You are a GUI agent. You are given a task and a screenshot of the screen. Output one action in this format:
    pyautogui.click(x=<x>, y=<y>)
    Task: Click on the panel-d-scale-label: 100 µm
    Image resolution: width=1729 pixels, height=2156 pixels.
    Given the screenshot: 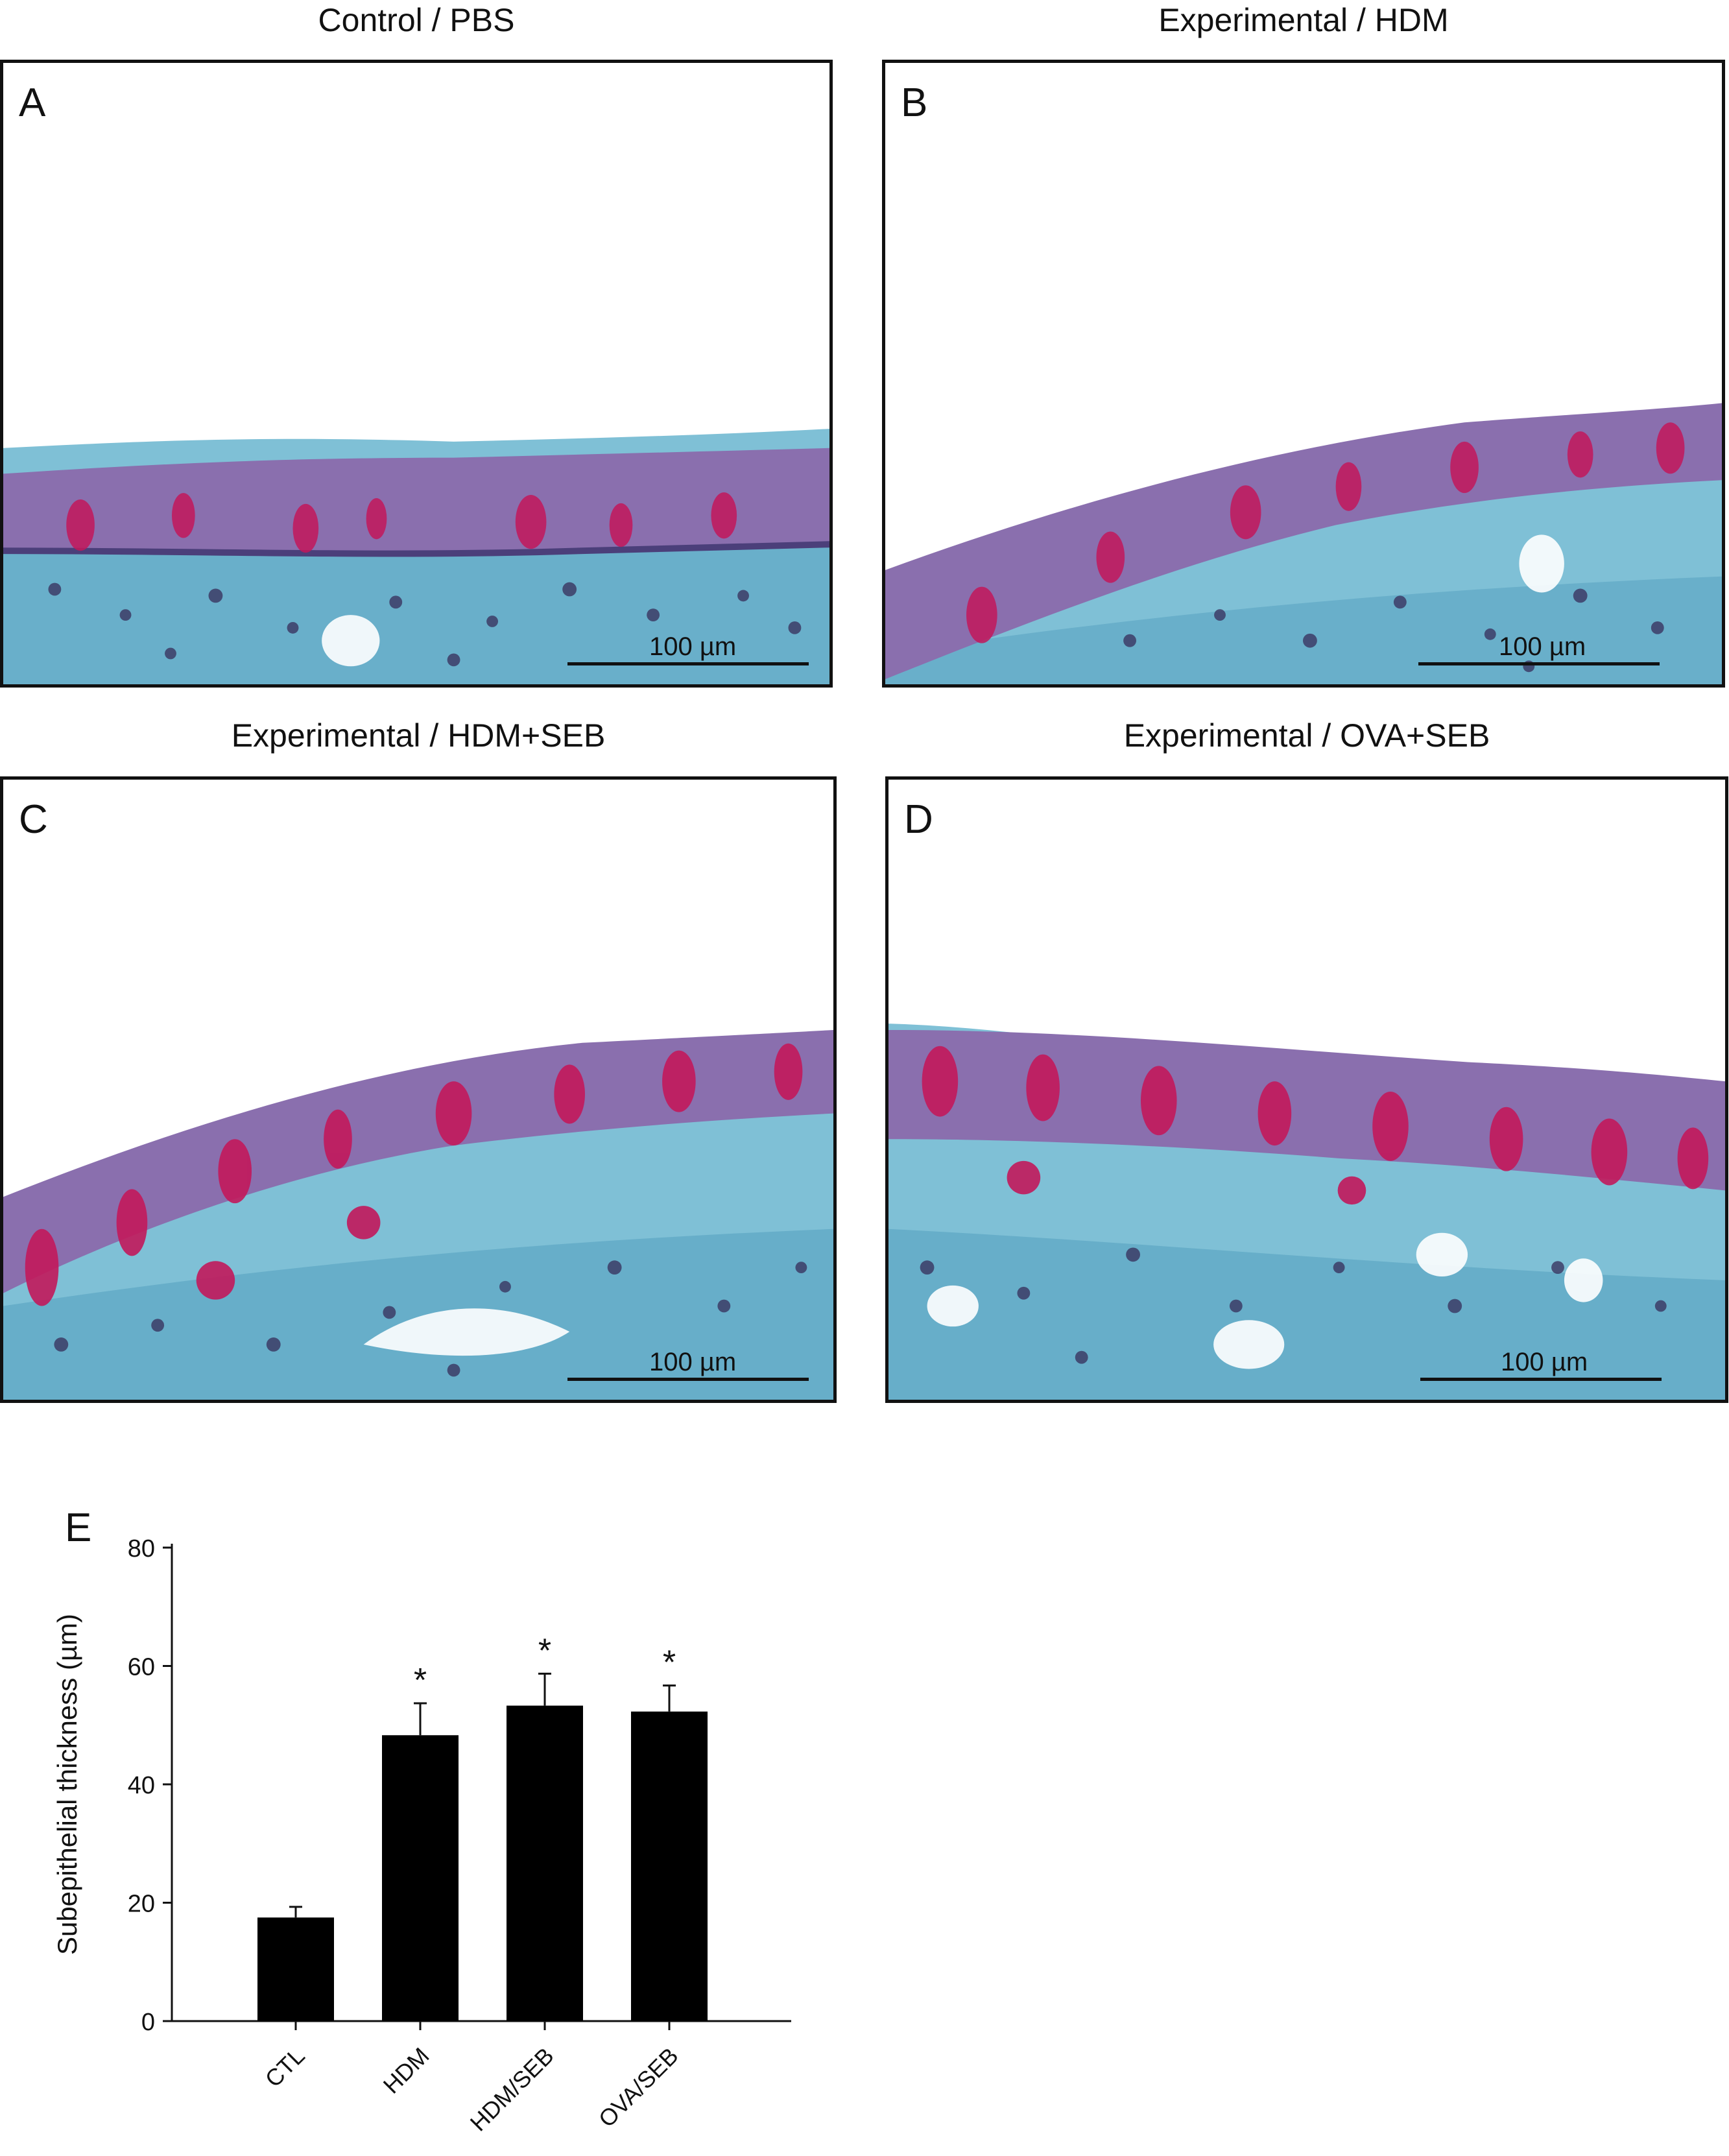 What is the action you would take?
    pyautogui.click(x=1544, y=1362)
    